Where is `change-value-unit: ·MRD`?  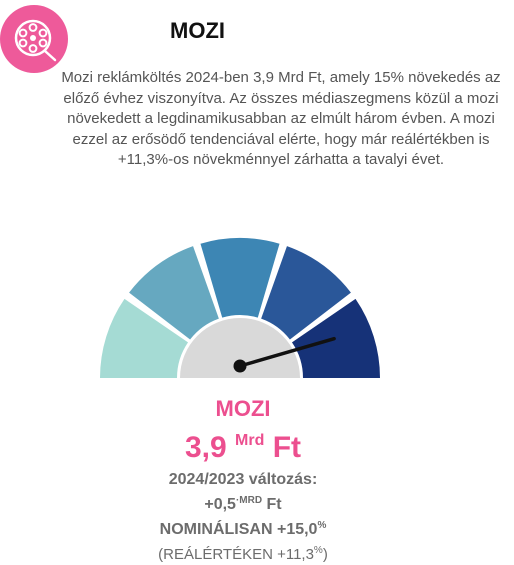
change-value-unit: ·MRD is located at coordinates (249, 500).